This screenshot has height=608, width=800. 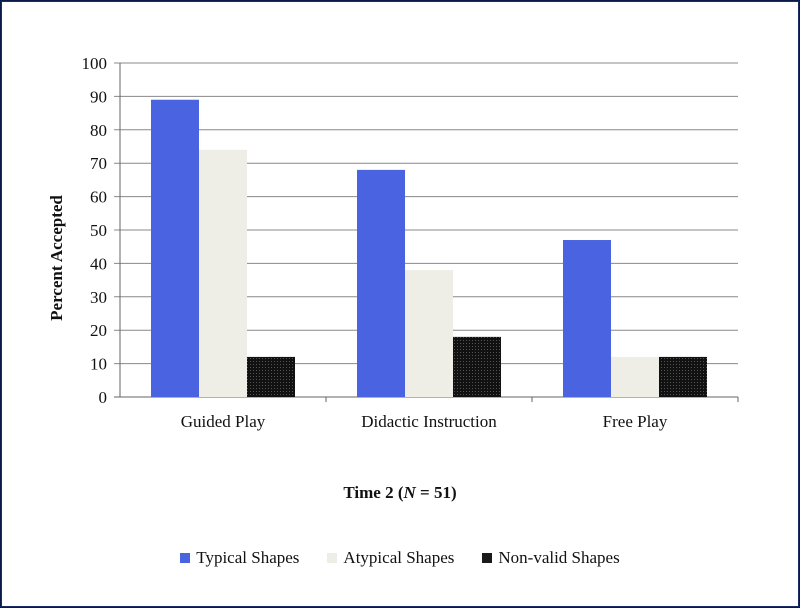 I want to click on x-tick-label: Didactic Instruction, so click(x=429, y=421).